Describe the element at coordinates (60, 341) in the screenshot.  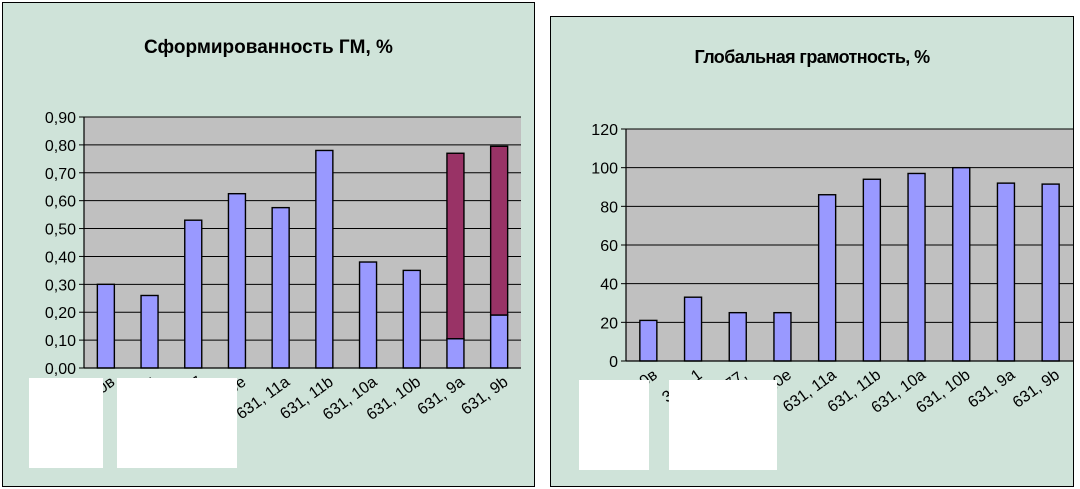
I see `left-y-tick-label: 0,10` at that location.